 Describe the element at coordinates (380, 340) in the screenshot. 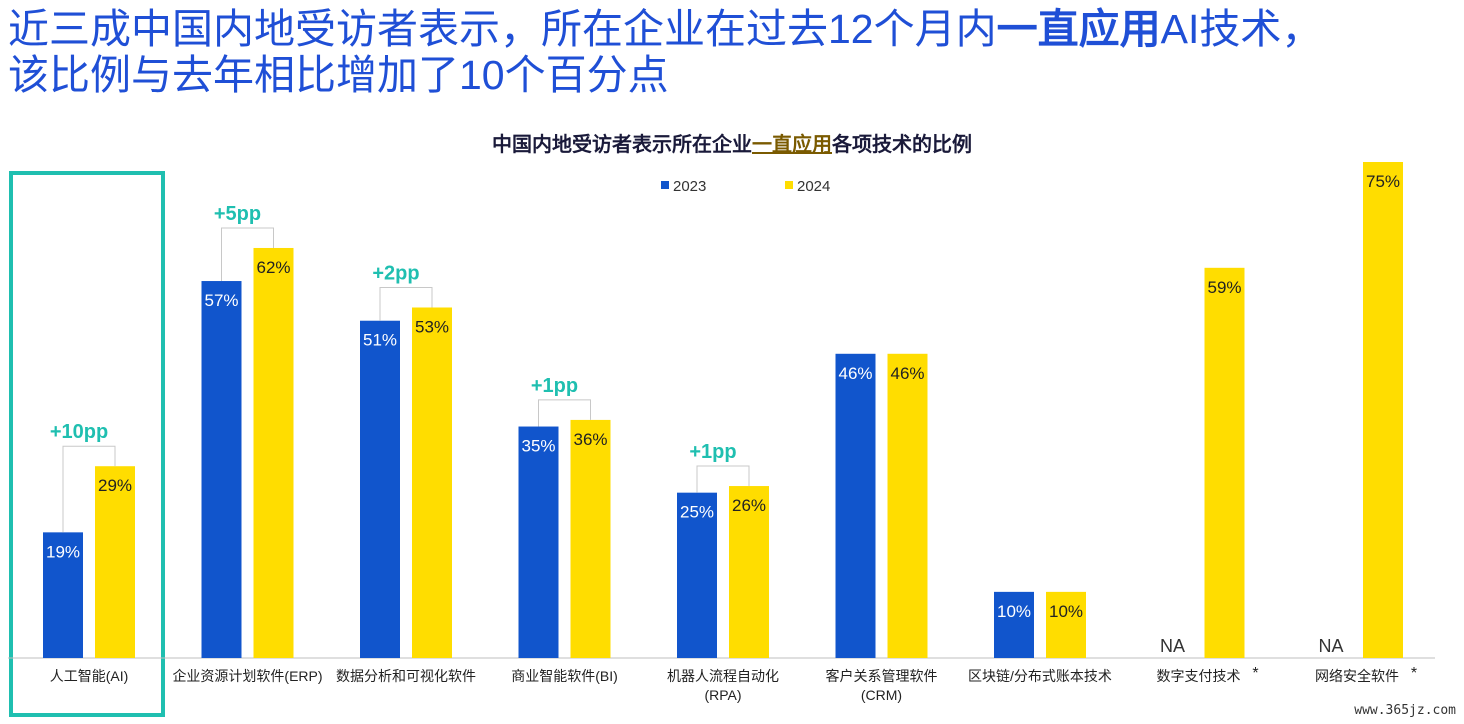

I see `bar-label-2023-2: 51%` at that location.